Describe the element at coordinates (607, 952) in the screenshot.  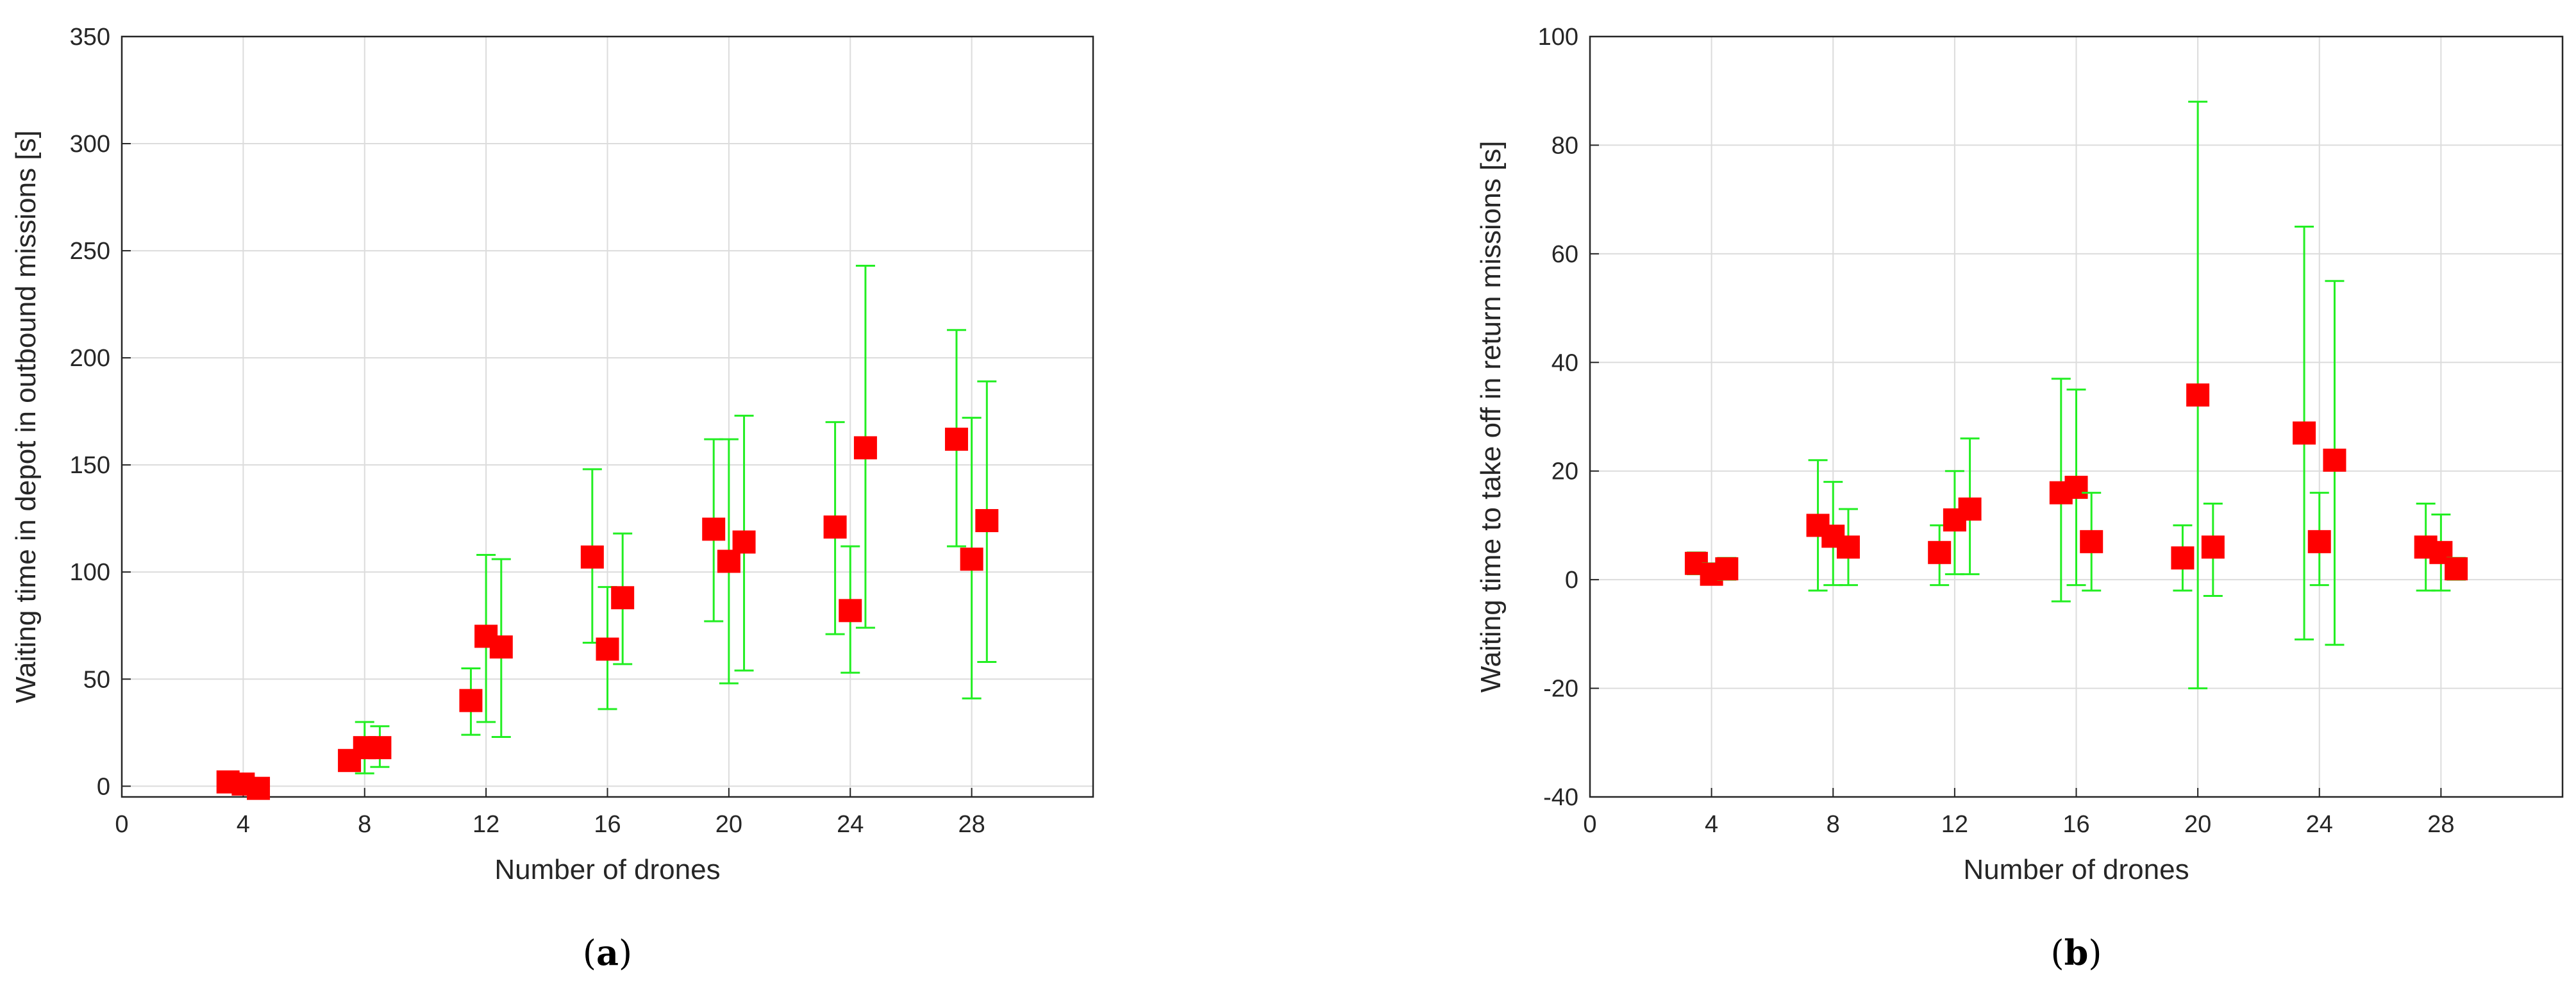
I see `panel-caption: (a)` at that location.